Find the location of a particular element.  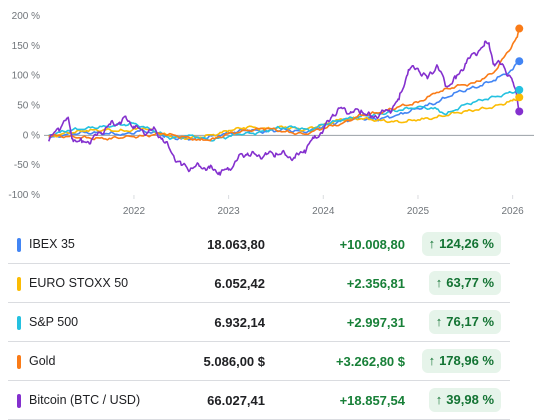

y-tick-label: 150 % is located at coordinates (26, 46).